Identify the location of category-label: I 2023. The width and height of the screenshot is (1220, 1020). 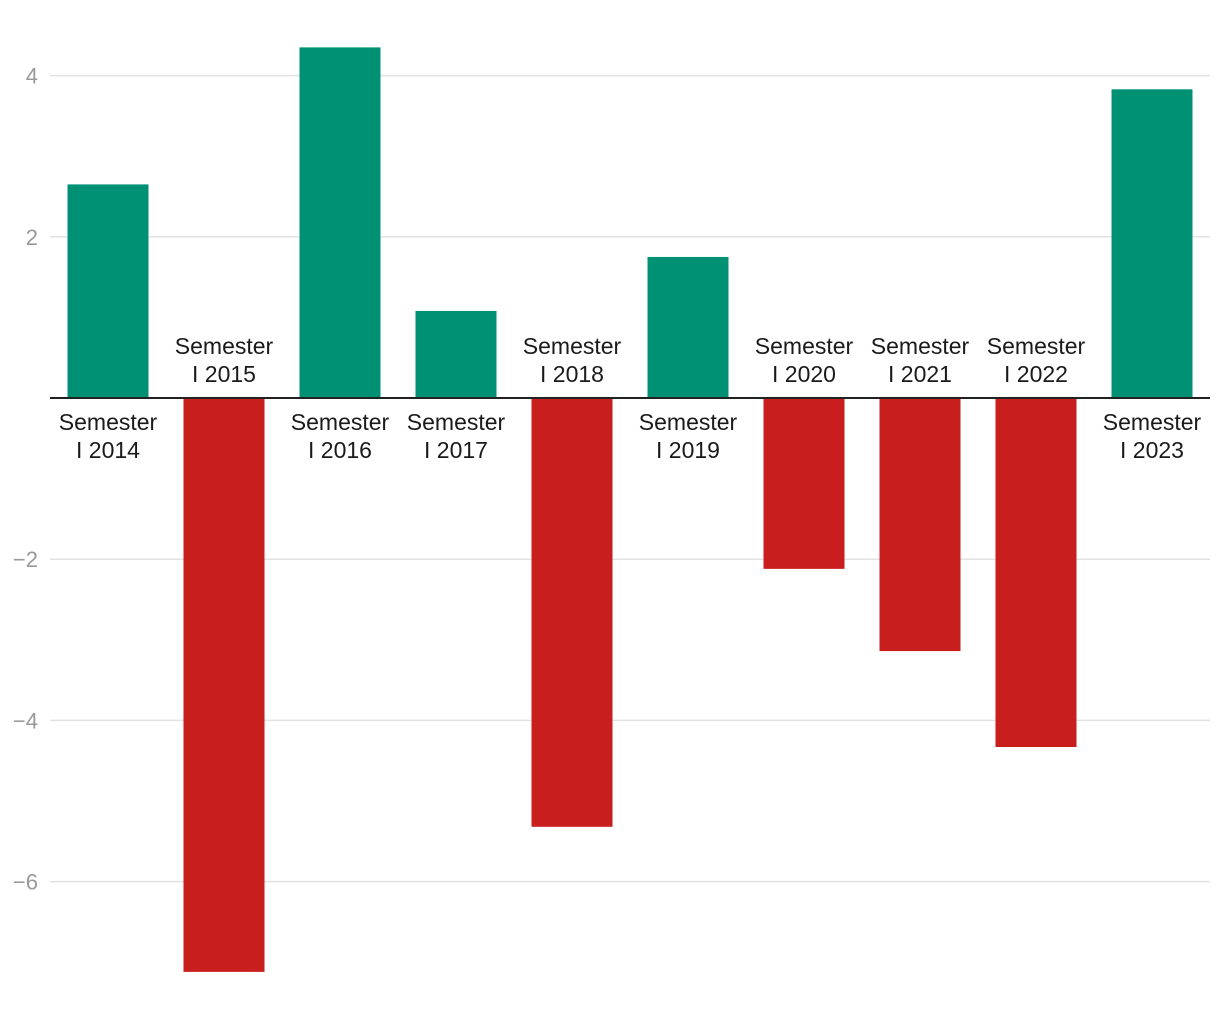
(1152, 450).